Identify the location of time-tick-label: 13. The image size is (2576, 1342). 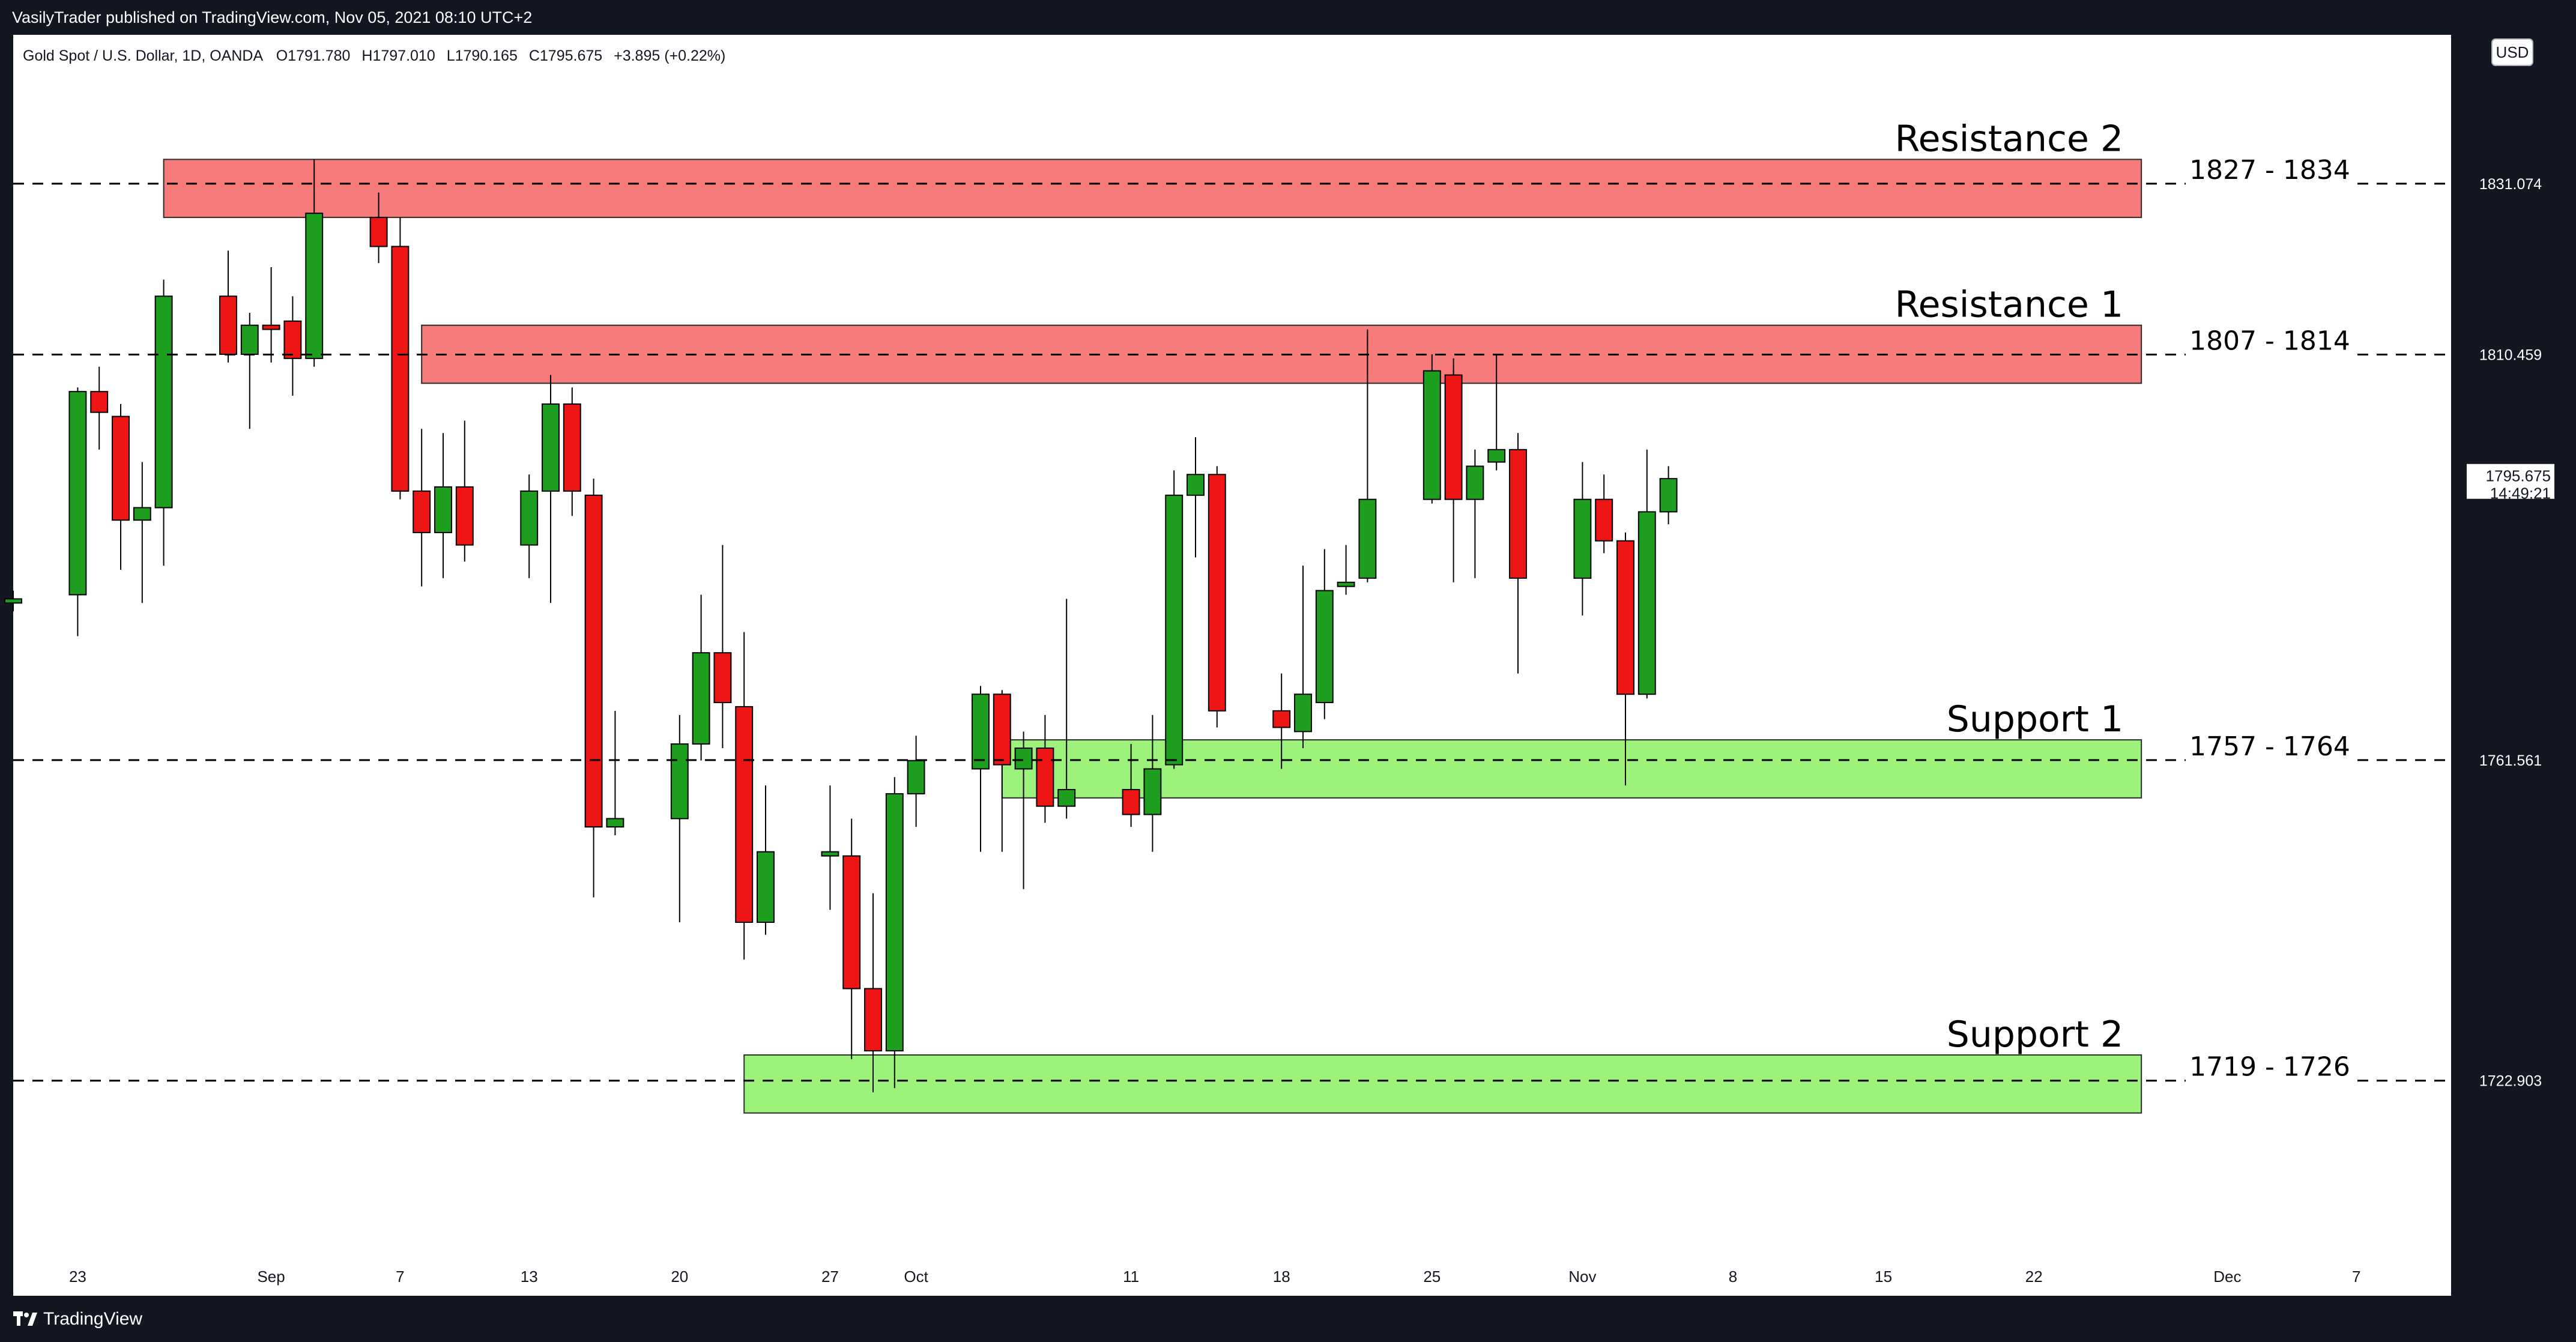
(2485, 1277).